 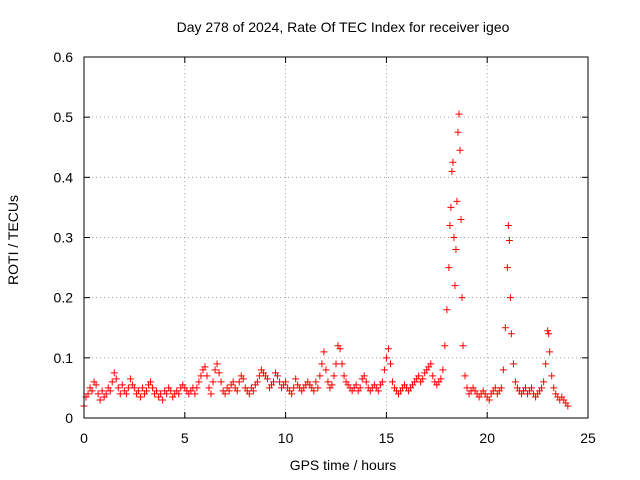 I want to click on y-tick-label: 0.4, so click(x=64, y=177).